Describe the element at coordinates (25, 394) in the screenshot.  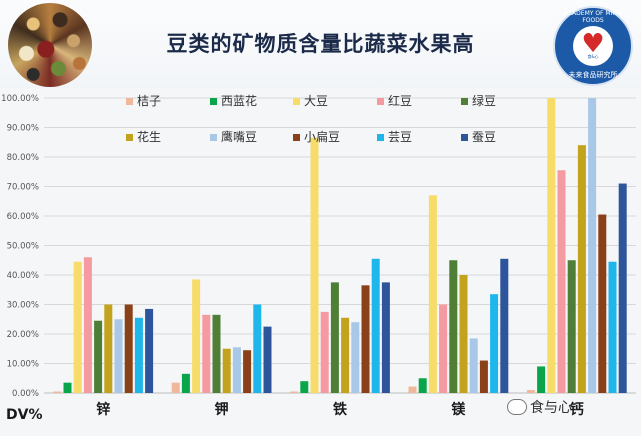
I see `y-tick-label: 0.00%` at that location.